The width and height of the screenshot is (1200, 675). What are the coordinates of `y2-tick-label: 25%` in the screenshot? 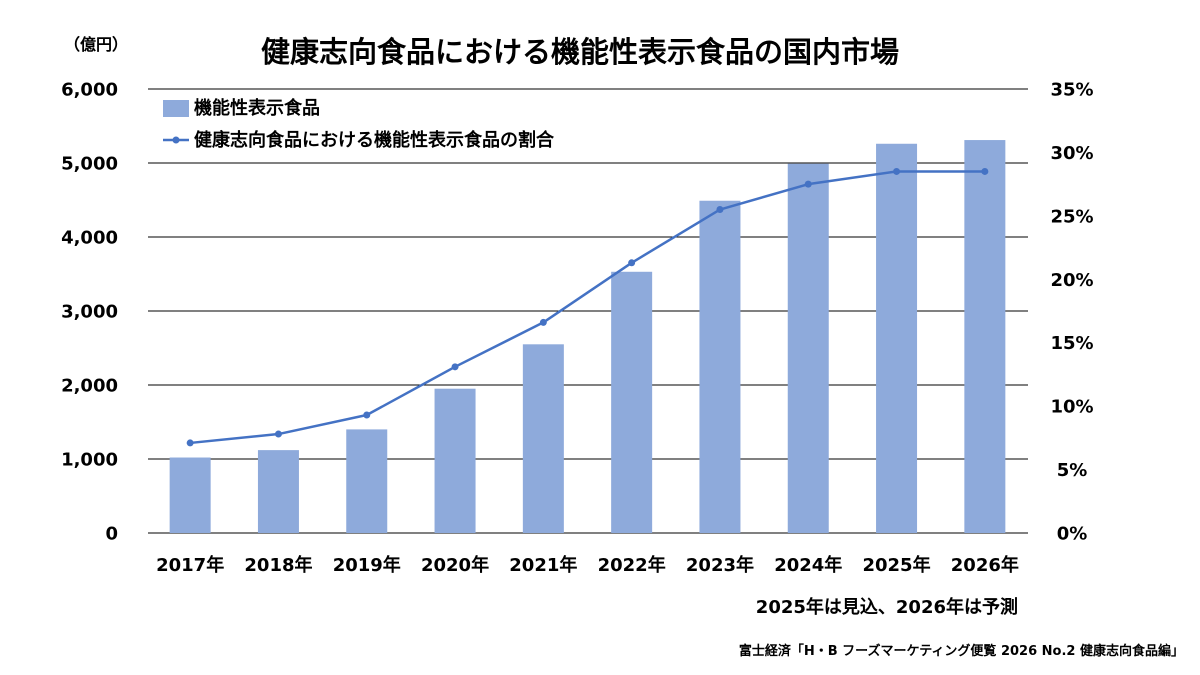 It's located at (1071, 216).